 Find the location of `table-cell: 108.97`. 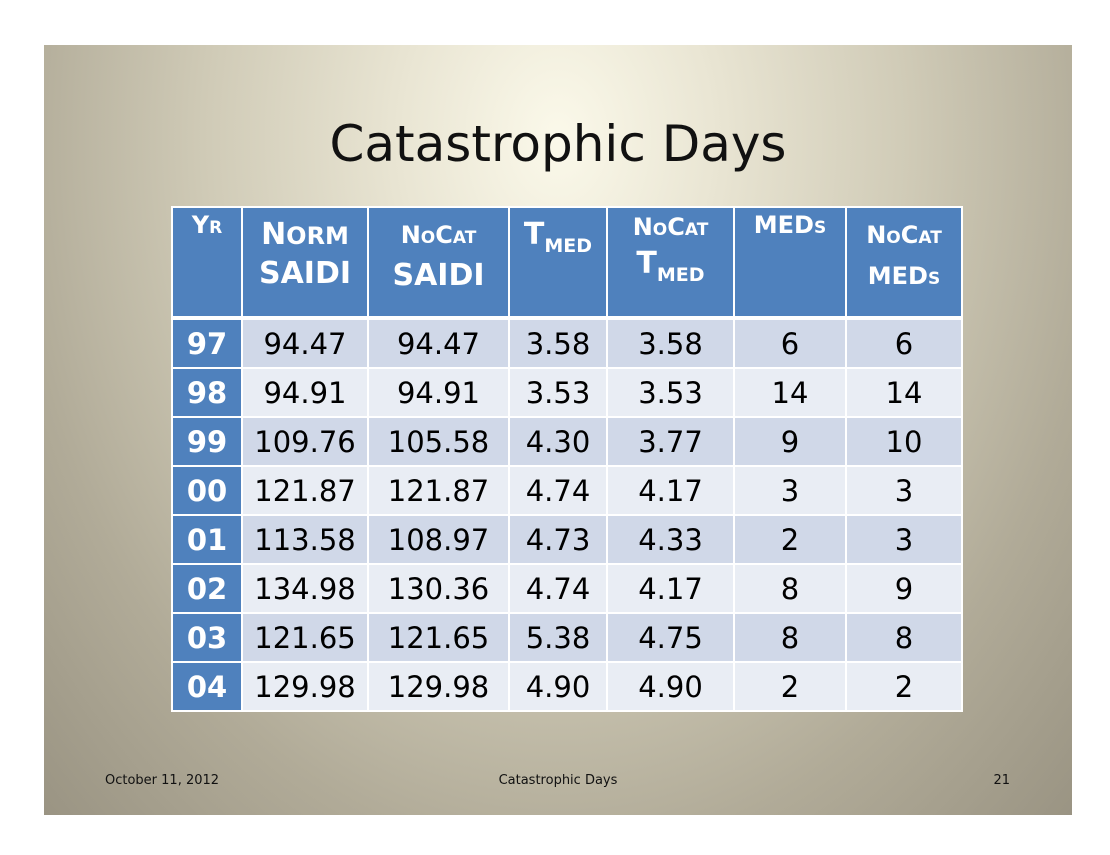

table-cell: 108.97 is located at coordinates (438, 539).